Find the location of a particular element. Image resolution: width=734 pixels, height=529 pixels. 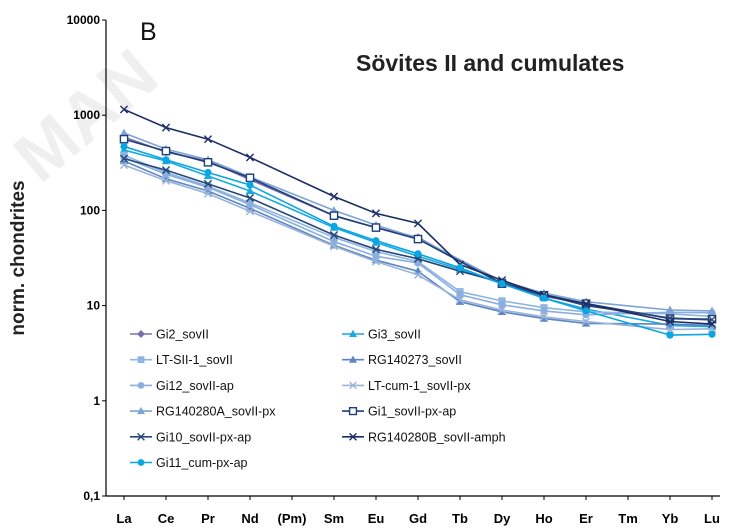

legend-item: LT-cum-1_sovII-px is located at coordinates (406, 386).